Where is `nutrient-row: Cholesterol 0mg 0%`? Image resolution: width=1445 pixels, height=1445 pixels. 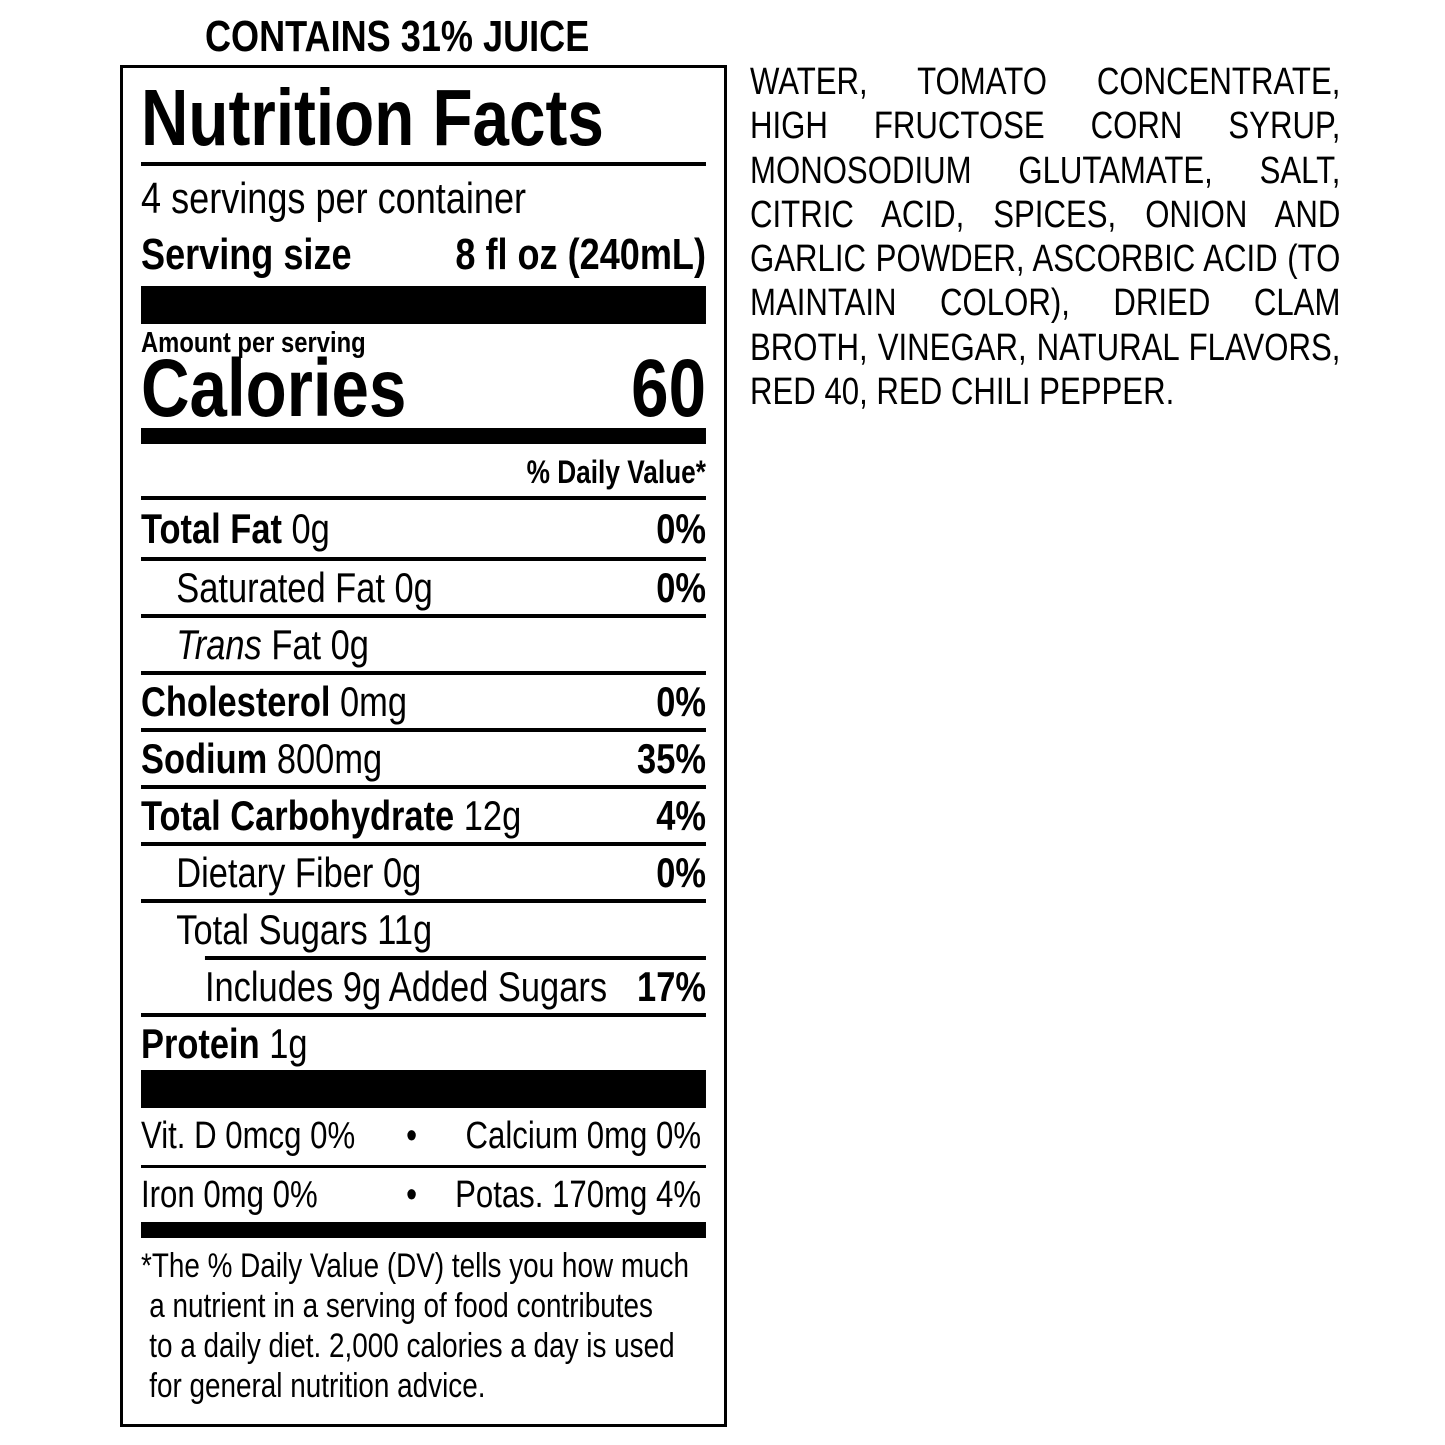
nutrient-row: Cholesterol 0mg 0% is located at coordinates (423, 699).